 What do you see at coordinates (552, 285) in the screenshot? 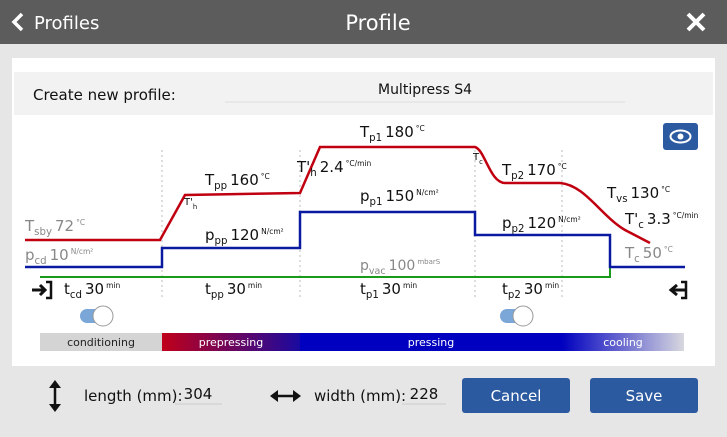
I see `unit: min` at bounding box center [552, 285].